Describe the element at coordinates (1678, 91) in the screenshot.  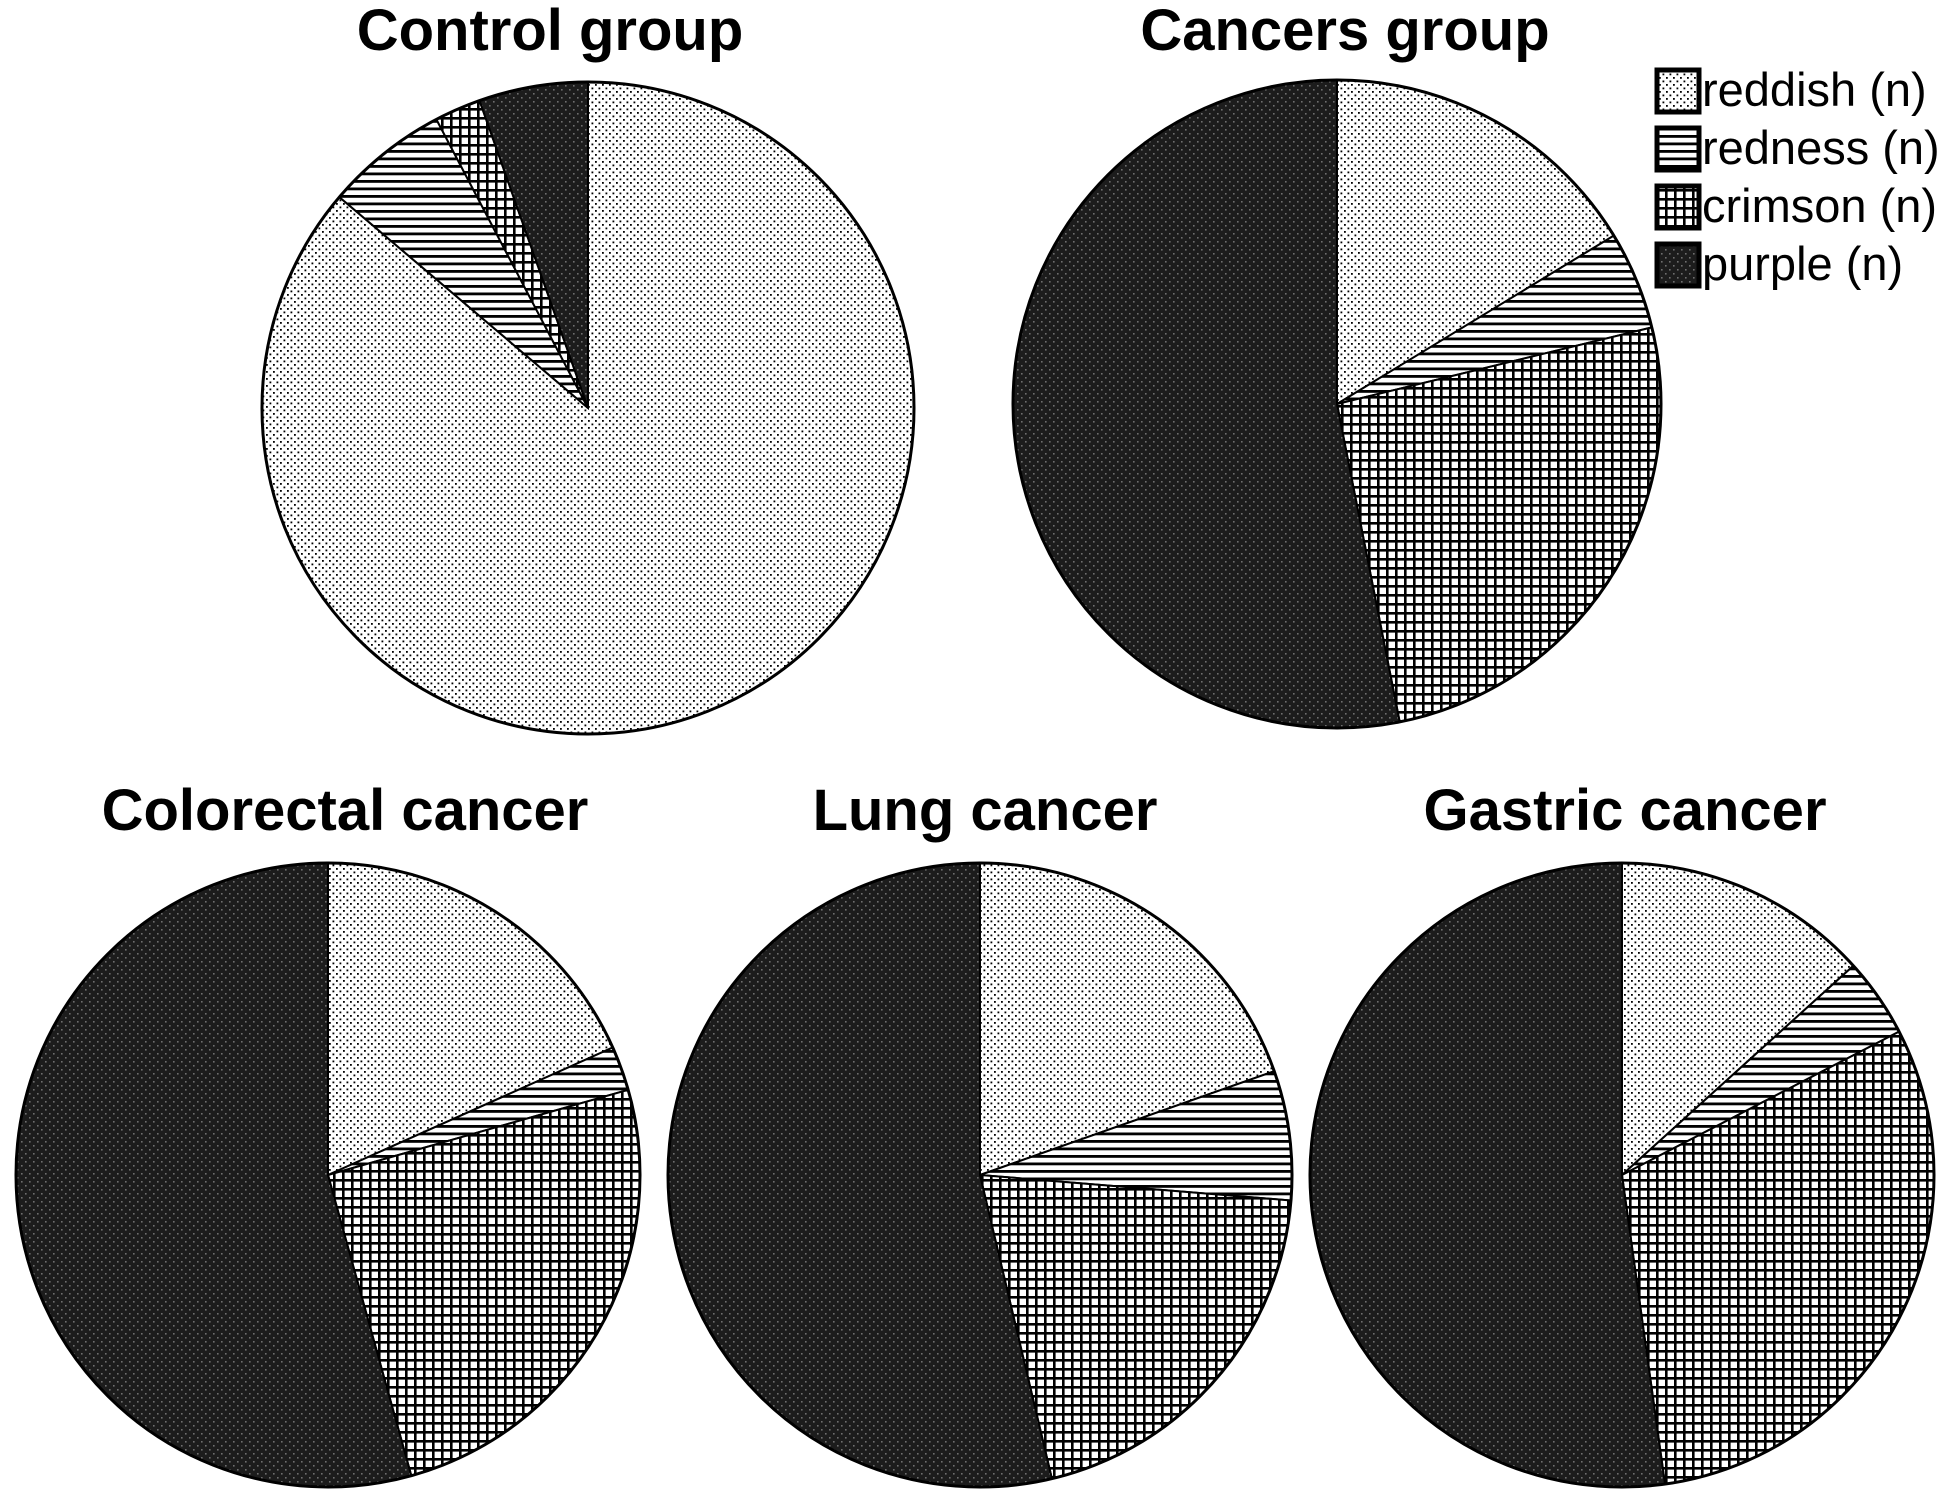
I see `legend-swatch-reddish-icon` at that location.